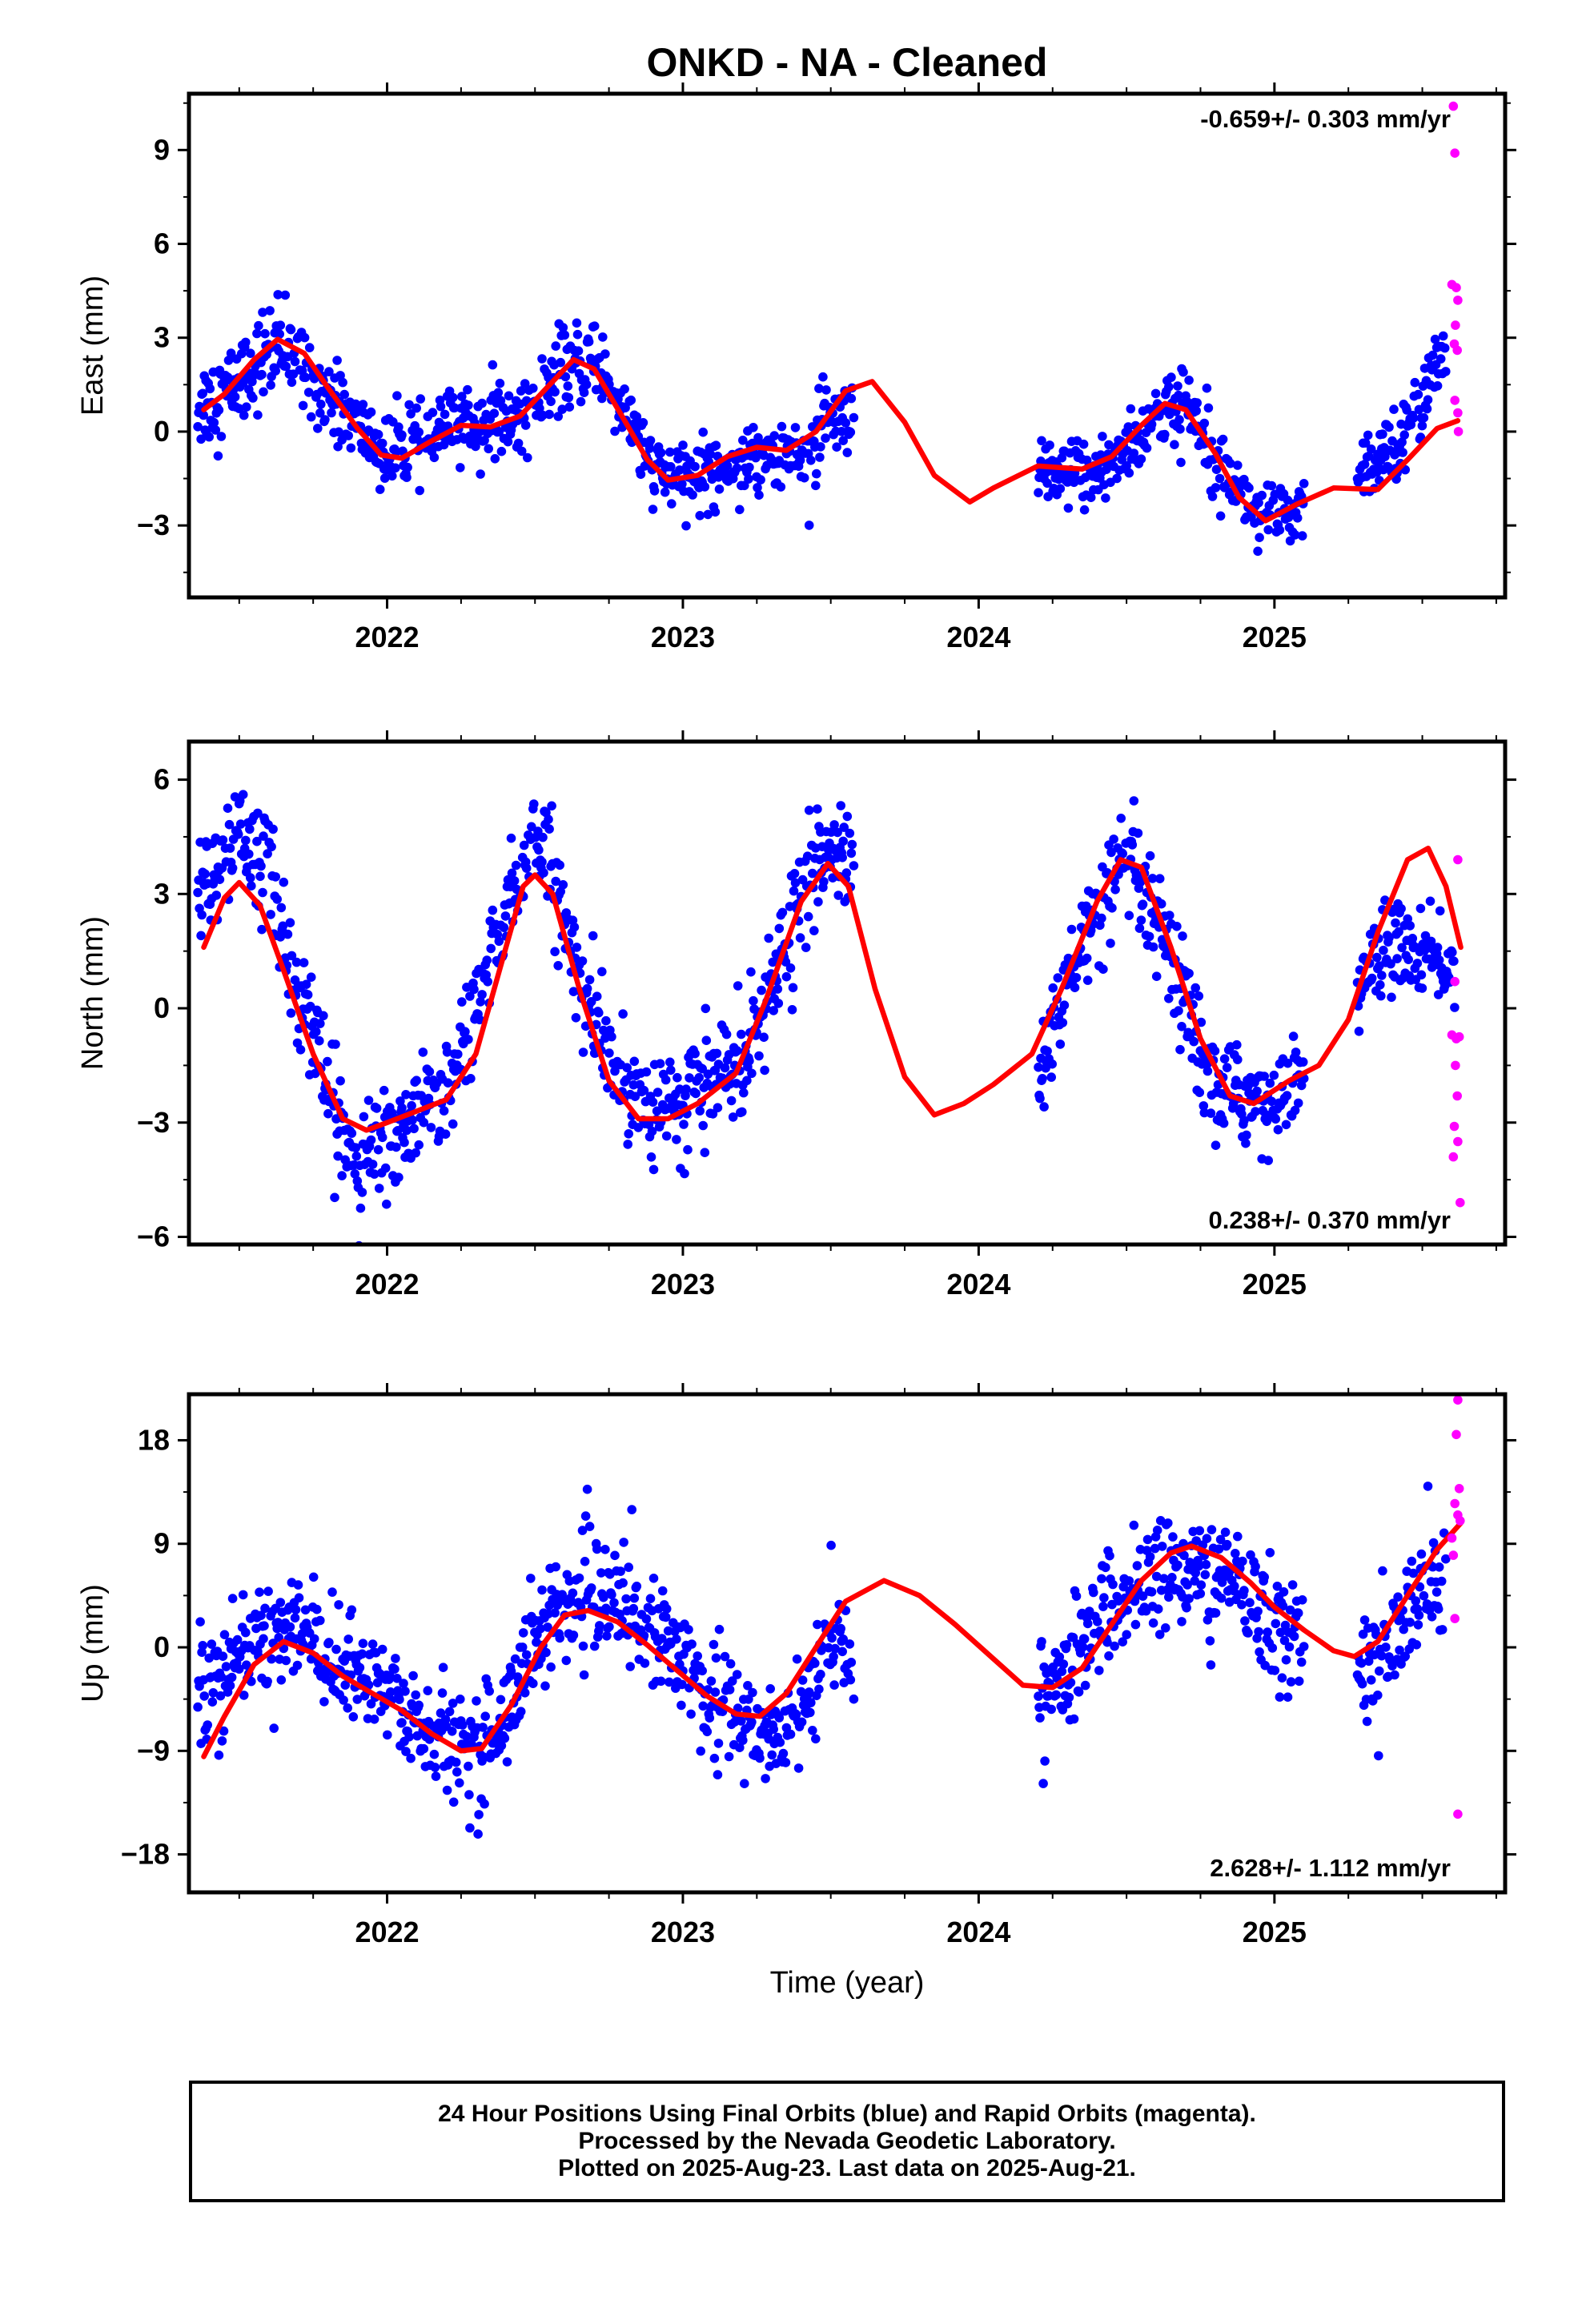 This screenshot has height=2324, width=1582. I want to click on east-y-tick-label: 3, so click(162, 337).